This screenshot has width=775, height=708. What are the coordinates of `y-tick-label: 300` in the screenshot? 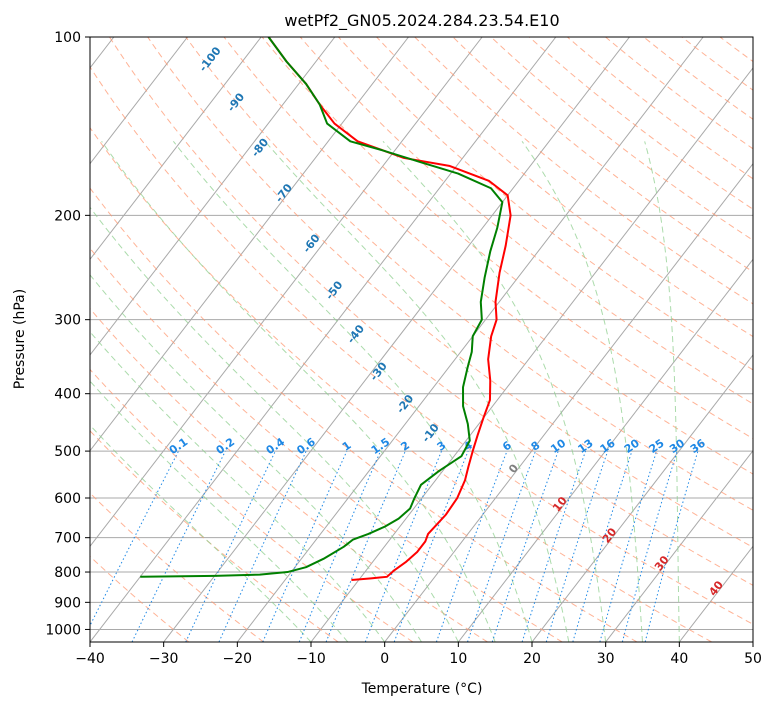 It's located at (67, 321).